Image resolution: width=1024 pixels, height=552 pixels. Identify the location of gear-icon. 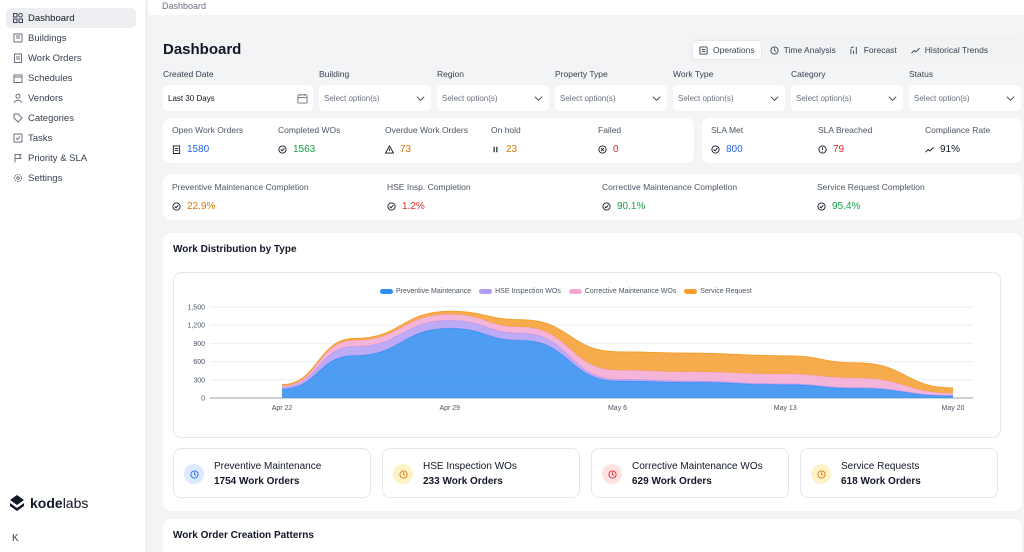
(17, 178).